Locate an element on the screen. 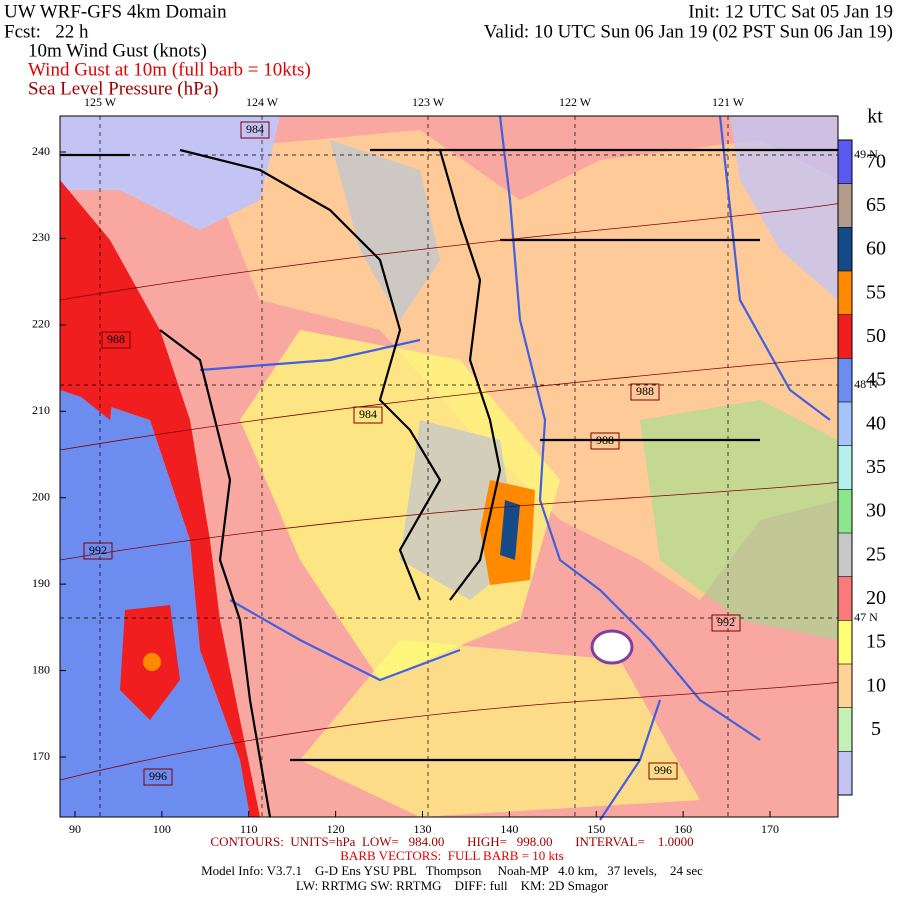  y-tick-label: 190 is located at coordinates (41, 583).